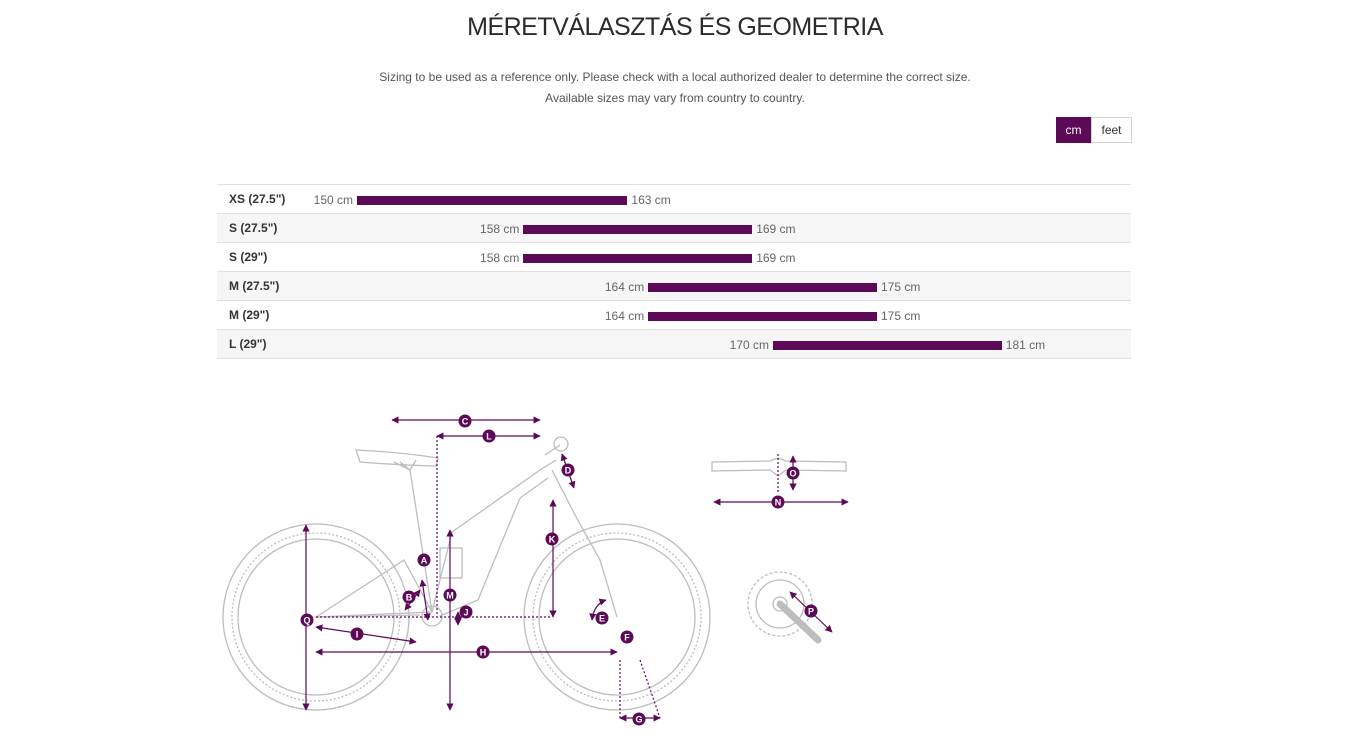 This screenshot has height=750, width=1350. I want to click on page-title: MÉRETVÁLASZTÁS ÉS GEOMETRIA, so click(675, 27).